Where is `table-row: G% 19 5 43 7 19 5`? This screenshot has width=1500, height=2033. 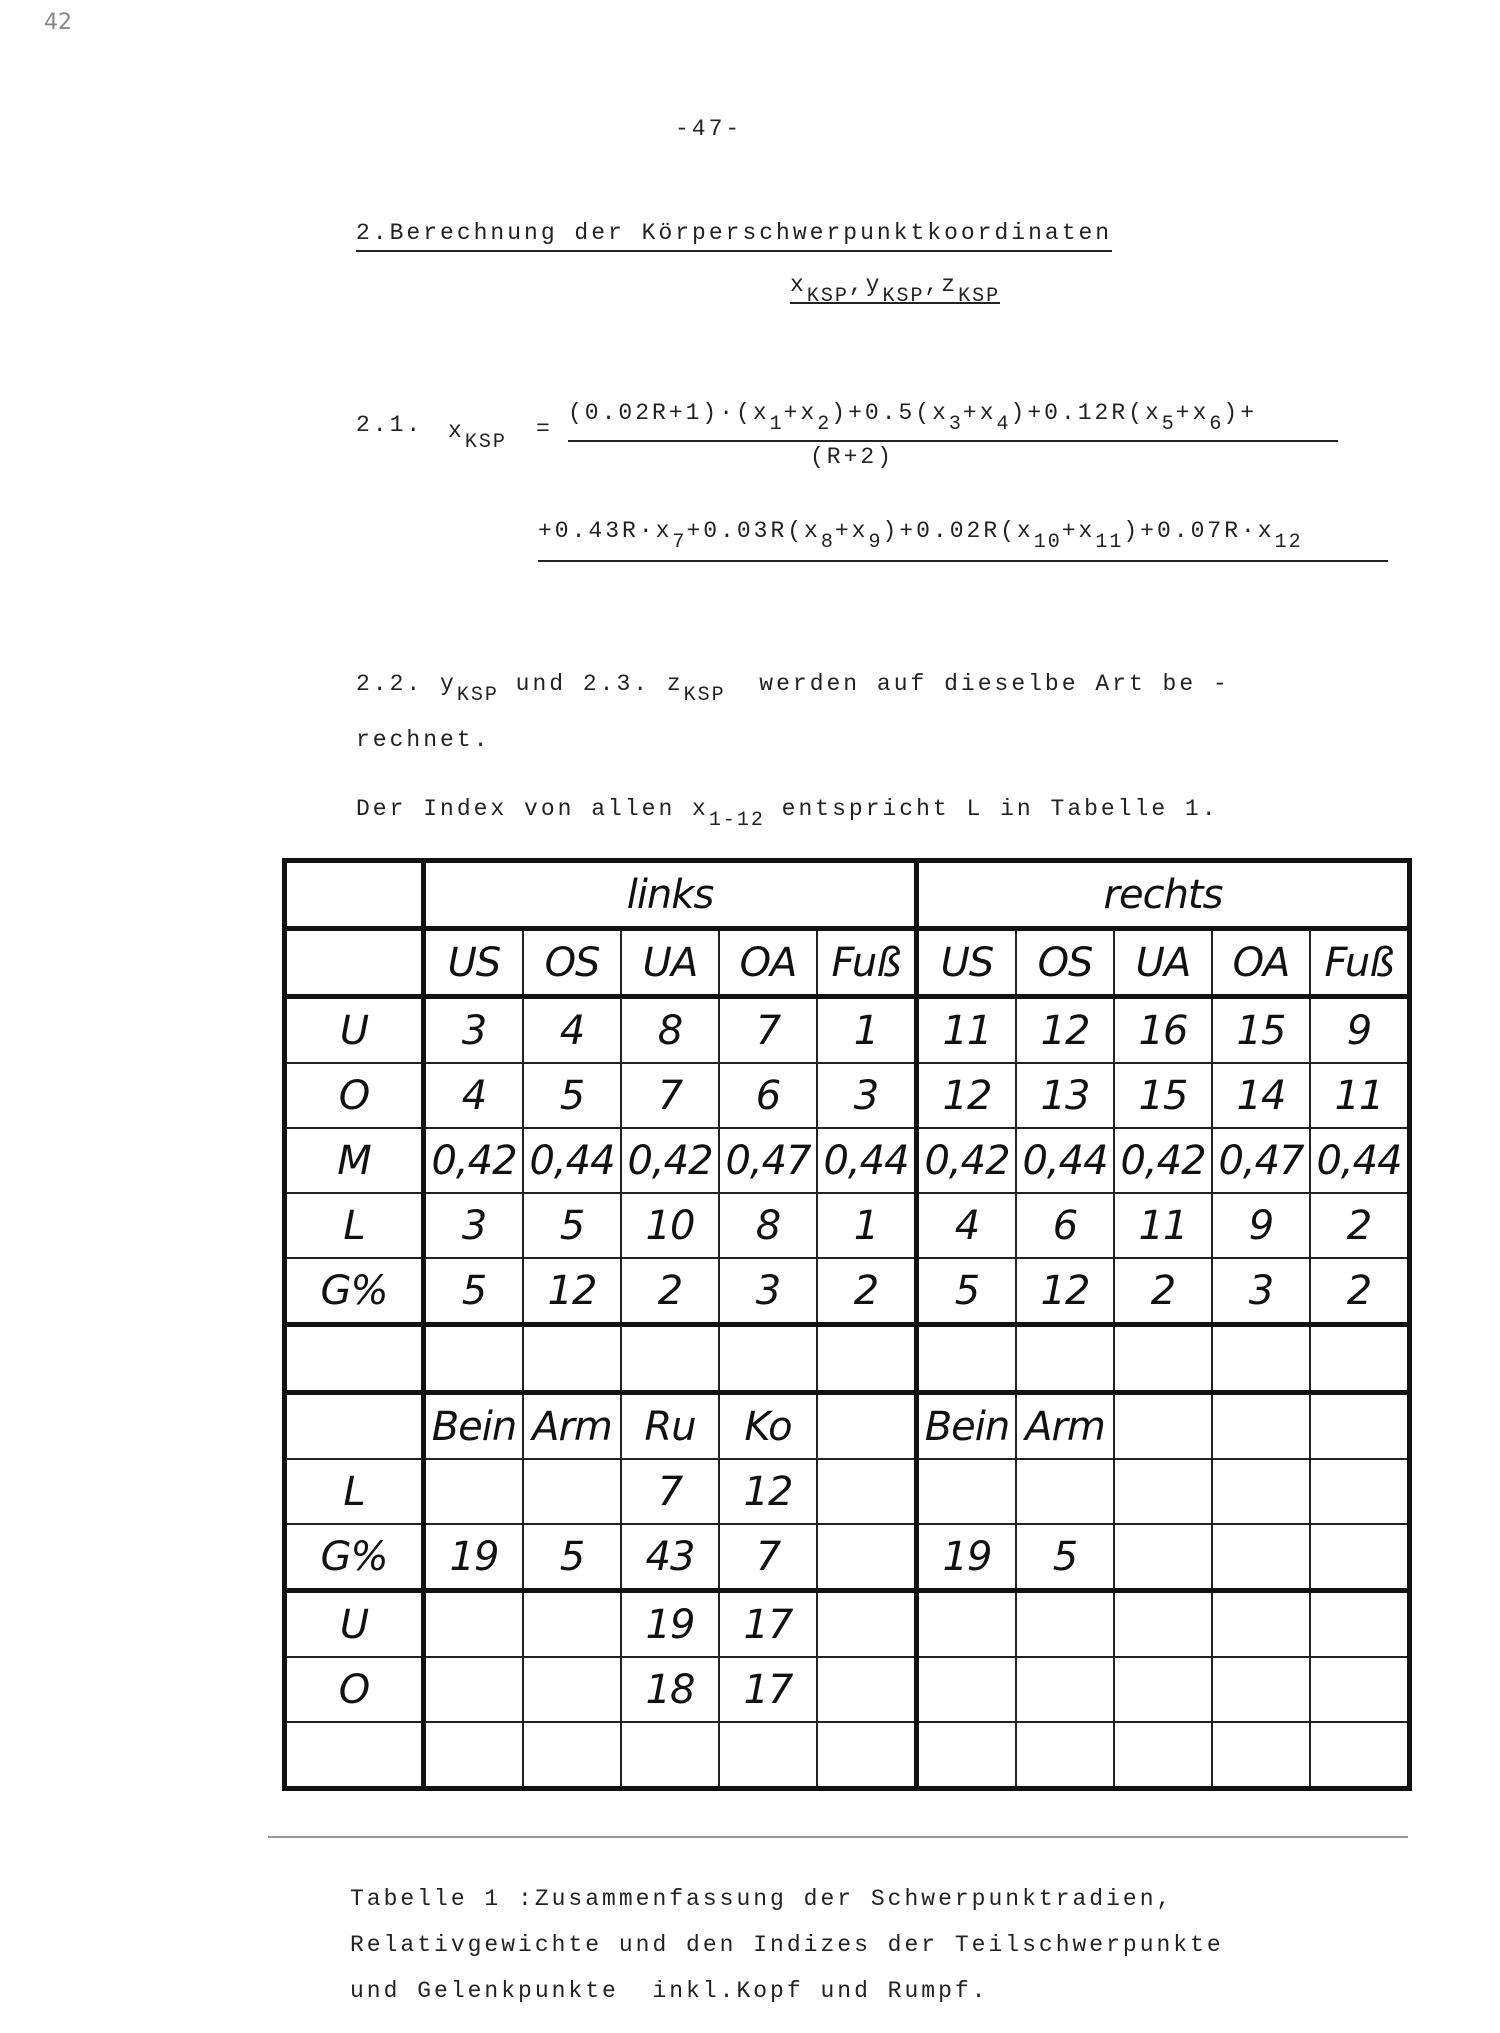 table-row: G% 19 5 43 7 19 5 is located at coordinates (847, 1558).